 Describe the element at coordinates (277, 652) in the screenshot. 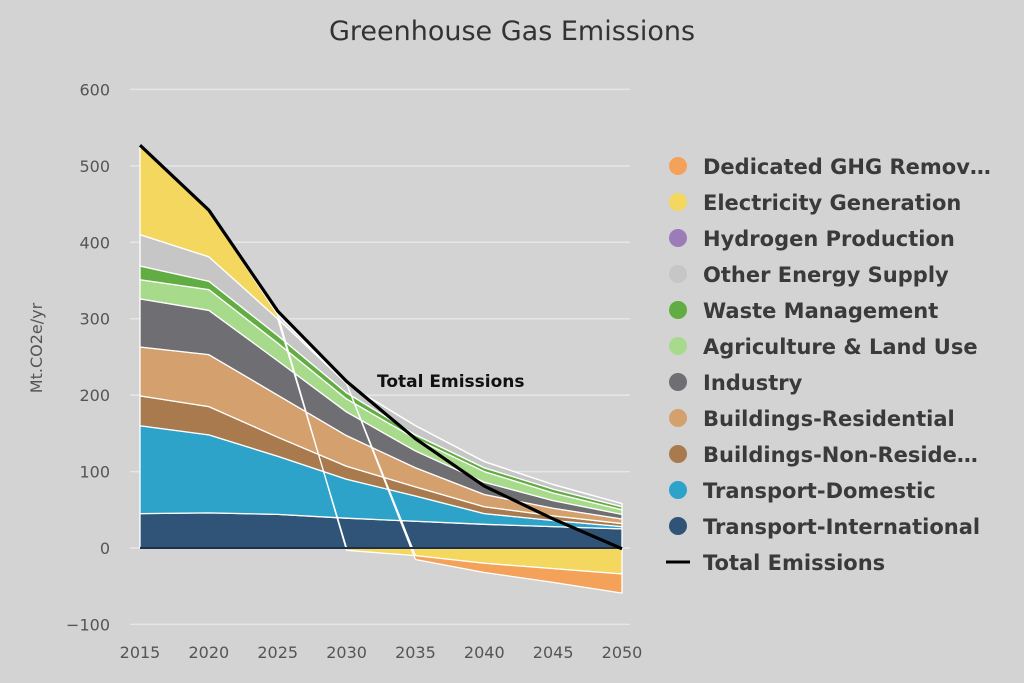

I see `x-tick-label: 2025` at that location.